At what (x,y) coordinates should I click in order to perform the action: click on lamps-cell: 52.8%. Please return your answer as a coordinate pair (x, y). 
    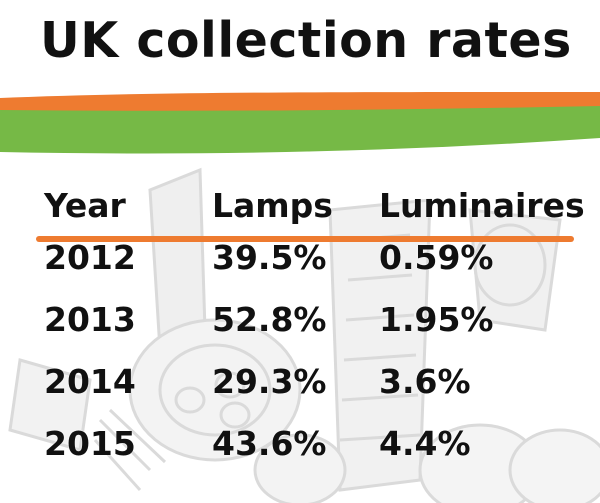
    Looking at the image, I should click on (269, 319).